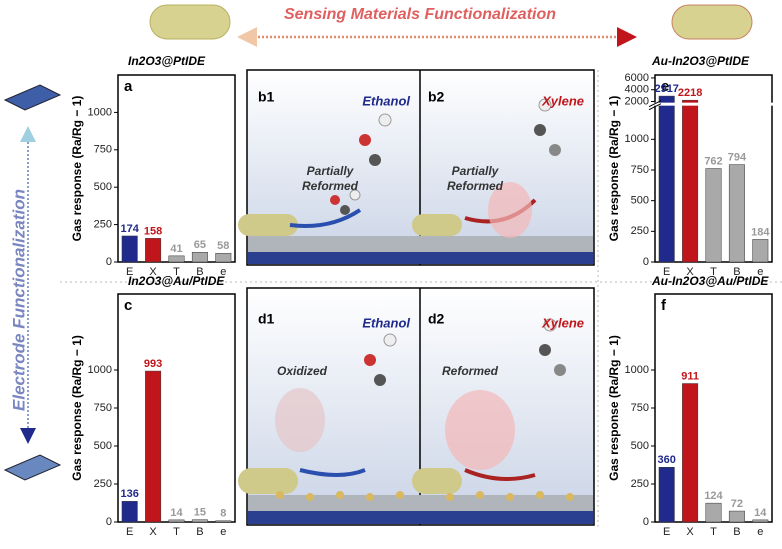 The width and height of the screenshot is (782, 549). What do you see at coordinates (436, 319) in the screenshot?
I see `panel-label: d2` at bounding box center [436, 319].